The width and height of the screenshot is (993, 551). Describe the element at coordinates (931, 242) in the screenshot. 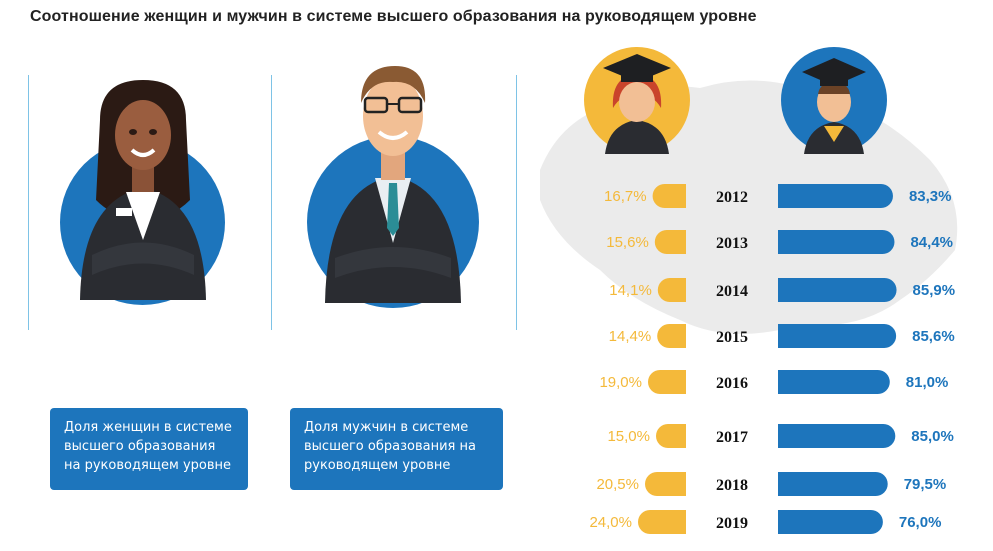

I see `men-value-label: 84,4%` at that location.